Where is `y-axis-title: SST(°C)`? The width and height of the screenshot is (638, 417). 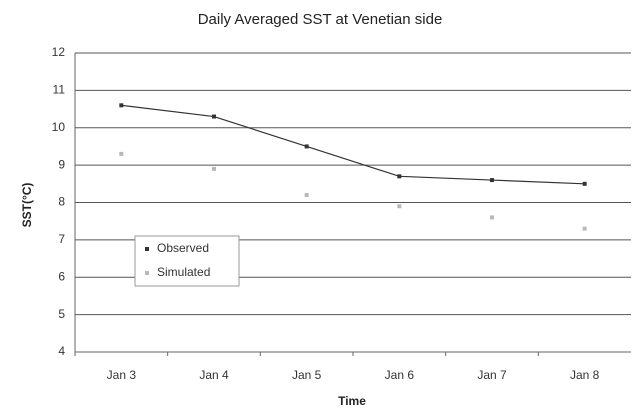
y-axis-title: SST(°C) is located at coordinates (27, 205).